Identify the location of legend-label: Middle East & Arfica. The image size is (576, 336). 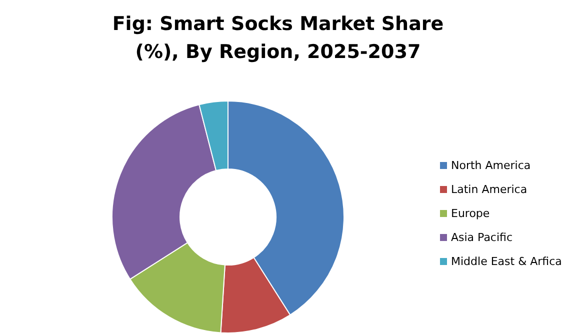
(506, 261).